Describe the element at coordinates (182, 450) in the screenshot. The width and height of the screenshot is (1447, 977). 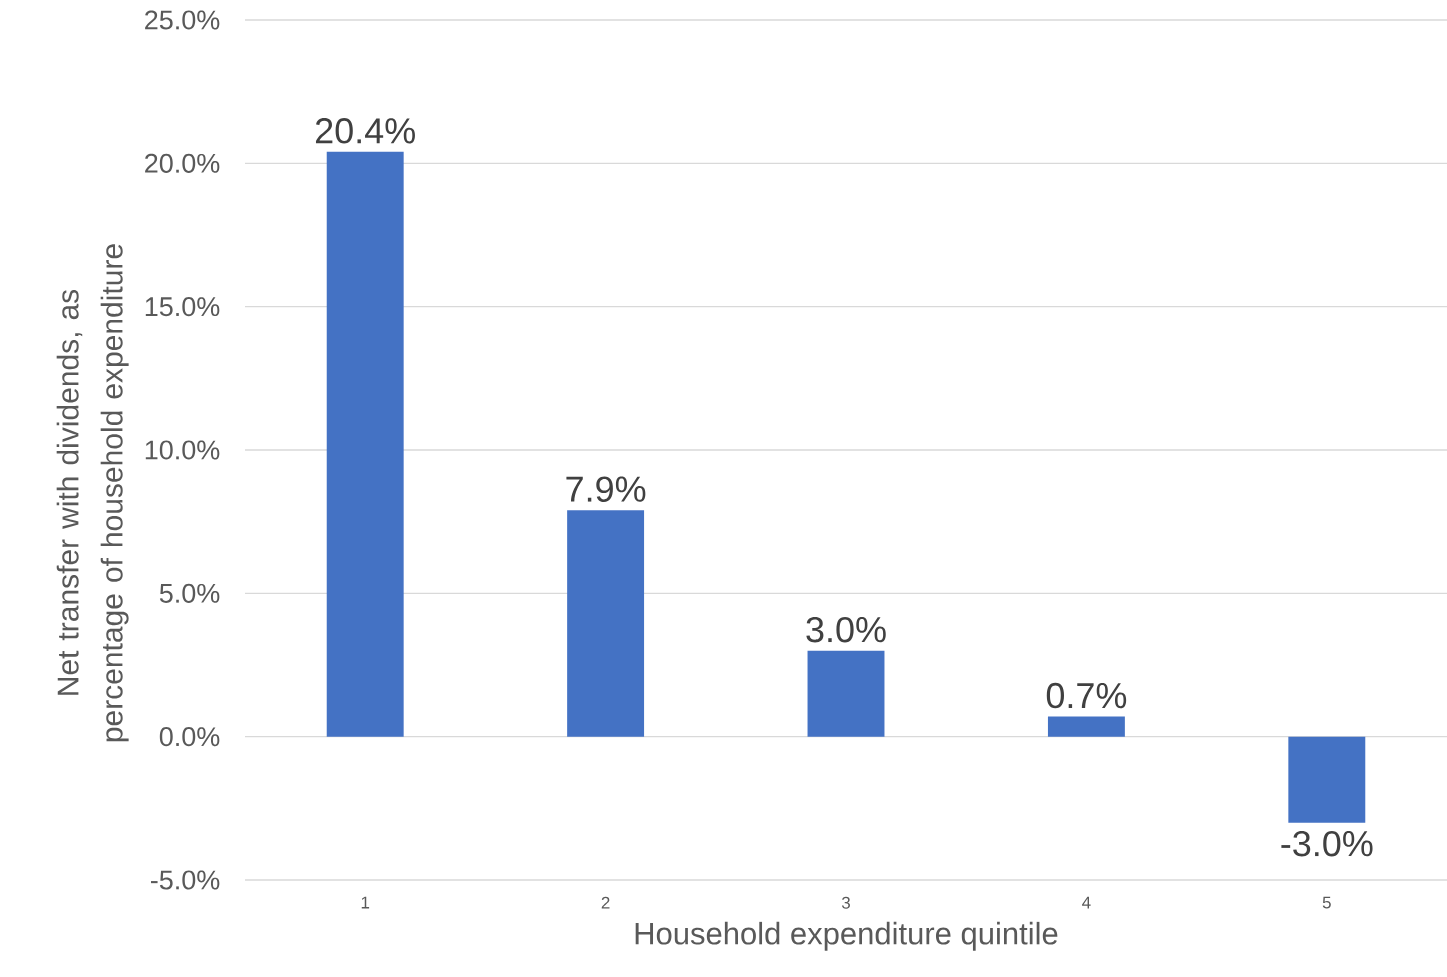
I see `y-tick-label: 10.0%` at that location.